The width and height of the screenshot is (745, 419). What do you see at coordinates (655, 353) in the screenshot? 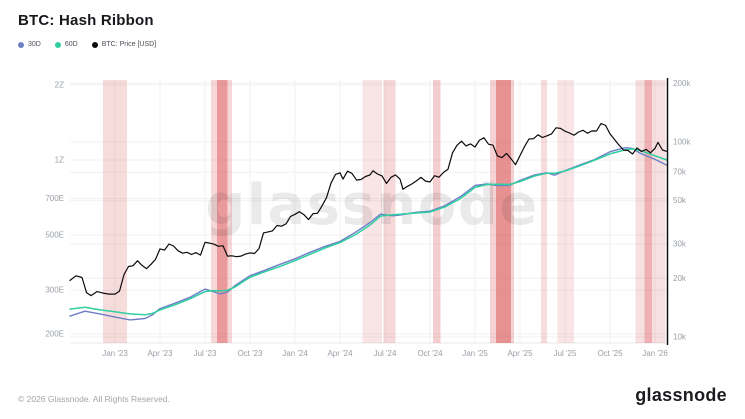
I see `x-axis-tick: Jan '26` at bounding box center [655, 353].